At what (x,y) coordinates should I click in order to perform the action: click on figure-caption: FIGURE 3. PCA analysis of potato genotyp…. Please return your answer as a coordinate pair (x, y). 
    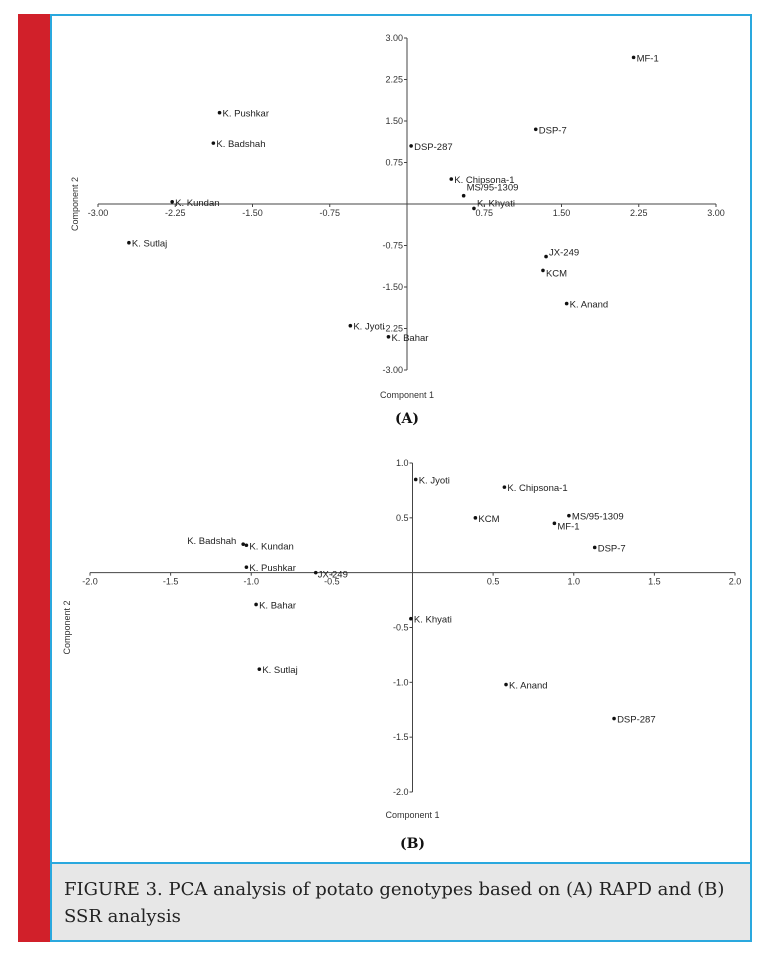
    Looking at the image, I should click on (401, 901).